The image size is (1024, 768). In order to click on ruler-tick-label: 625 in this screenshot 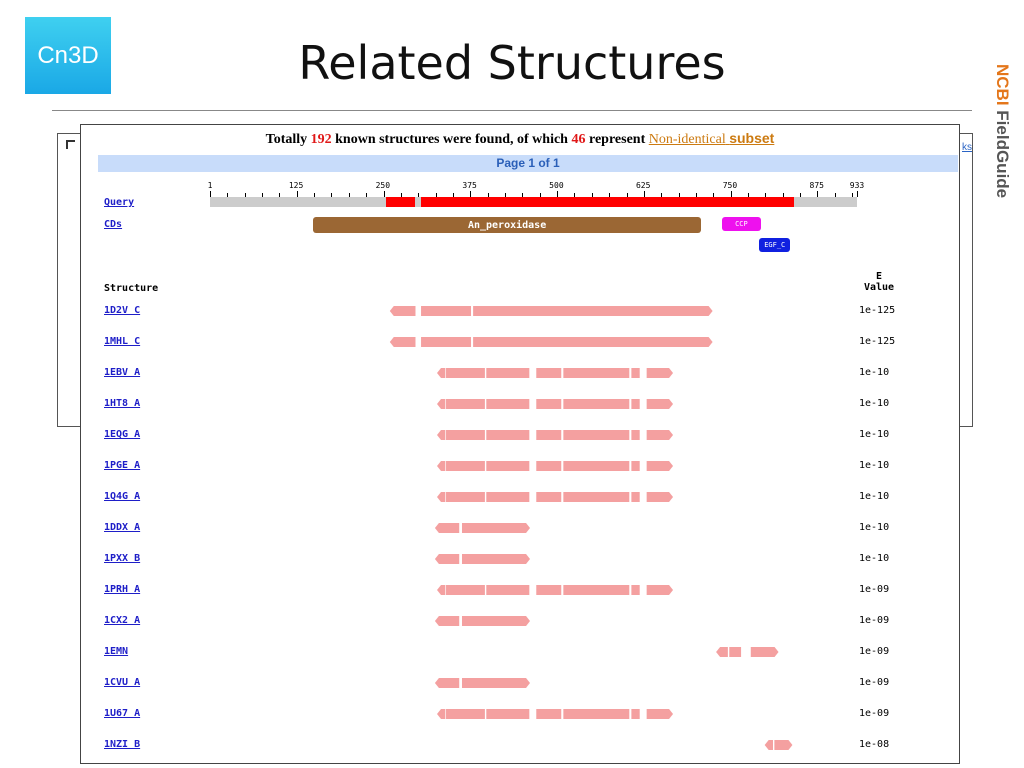, I will do `click(643, 185)`.